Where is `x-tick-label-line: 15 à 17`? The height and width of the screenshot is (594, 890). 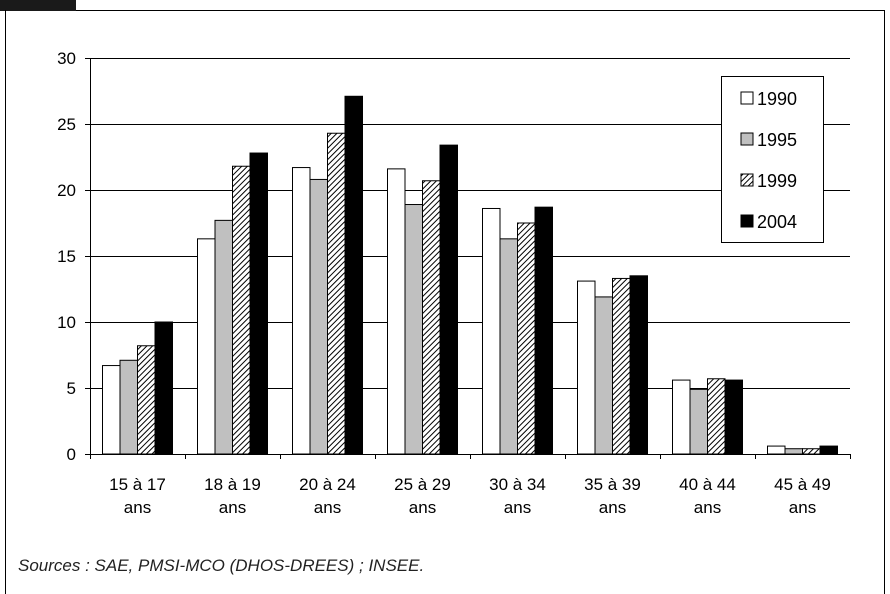
x-tick-label-line: 15 à 17 is located at coordinates (137, 484).